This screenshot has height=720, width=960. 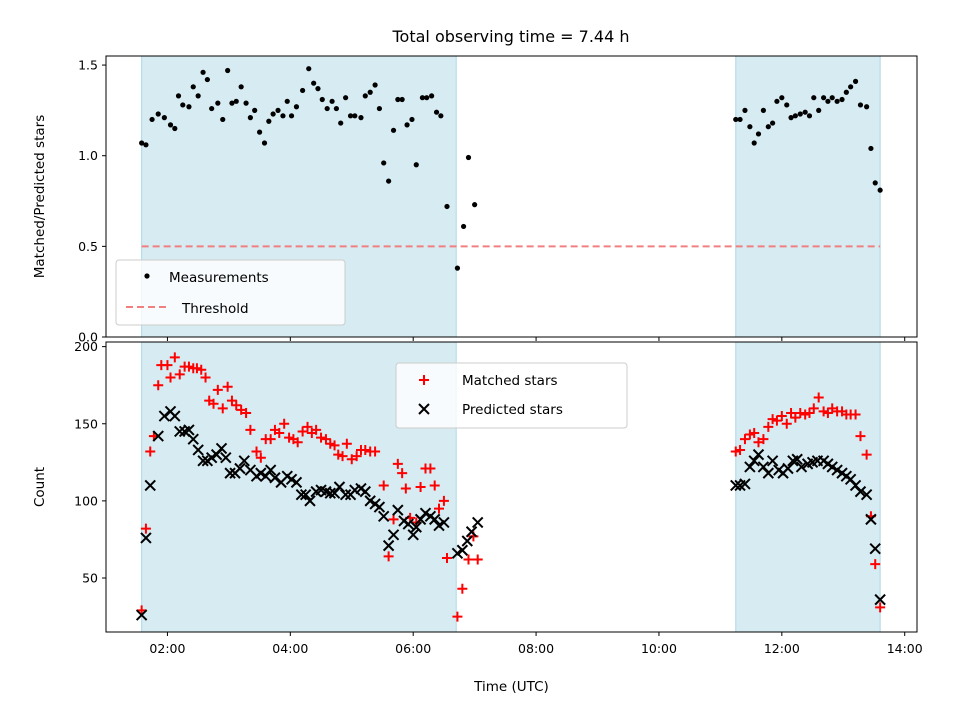 I want to click on y-tick-label: 1.0, so click(x=88, y=155).